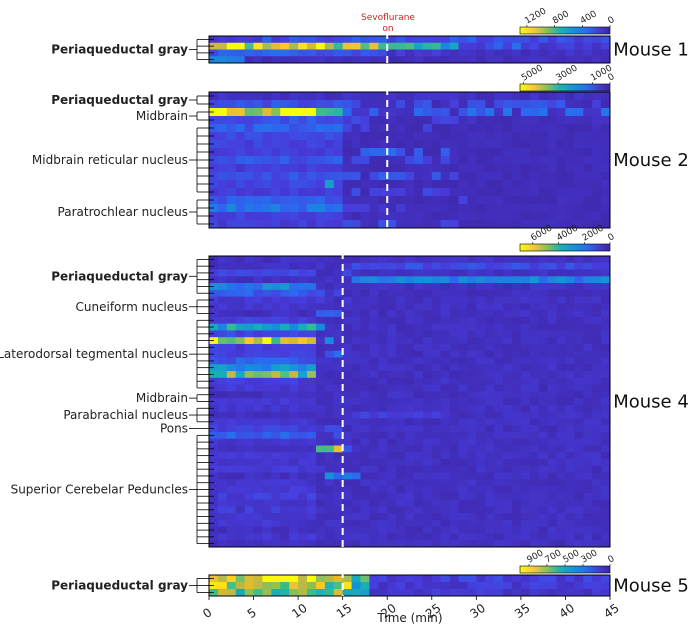 This screenshot has height=636, width=693. Describe the element at coordinates (651, 50) in the screenshot. I see `mouse-label: Mouse 1` at that location.